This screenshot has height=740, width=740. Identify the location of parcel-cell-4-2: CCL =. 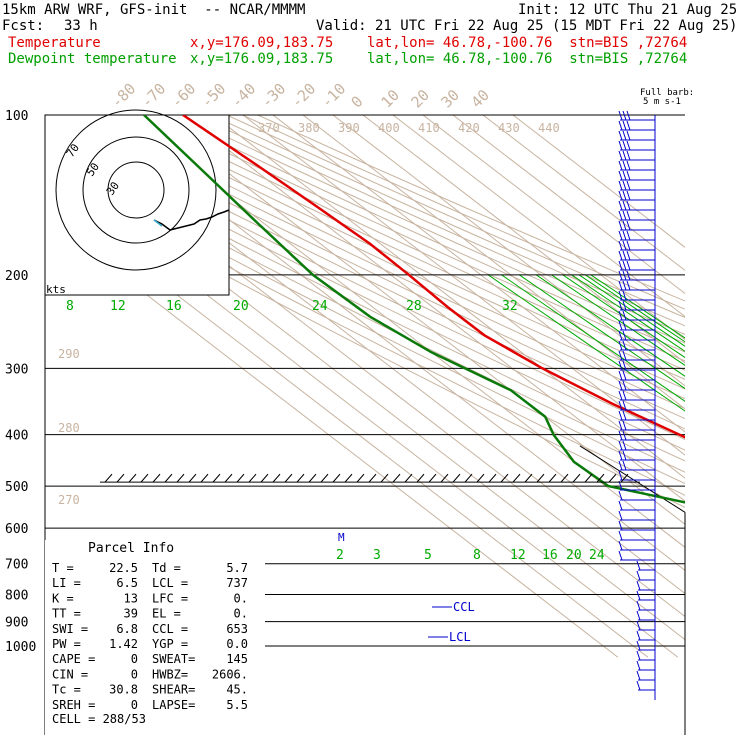
(170, 629).